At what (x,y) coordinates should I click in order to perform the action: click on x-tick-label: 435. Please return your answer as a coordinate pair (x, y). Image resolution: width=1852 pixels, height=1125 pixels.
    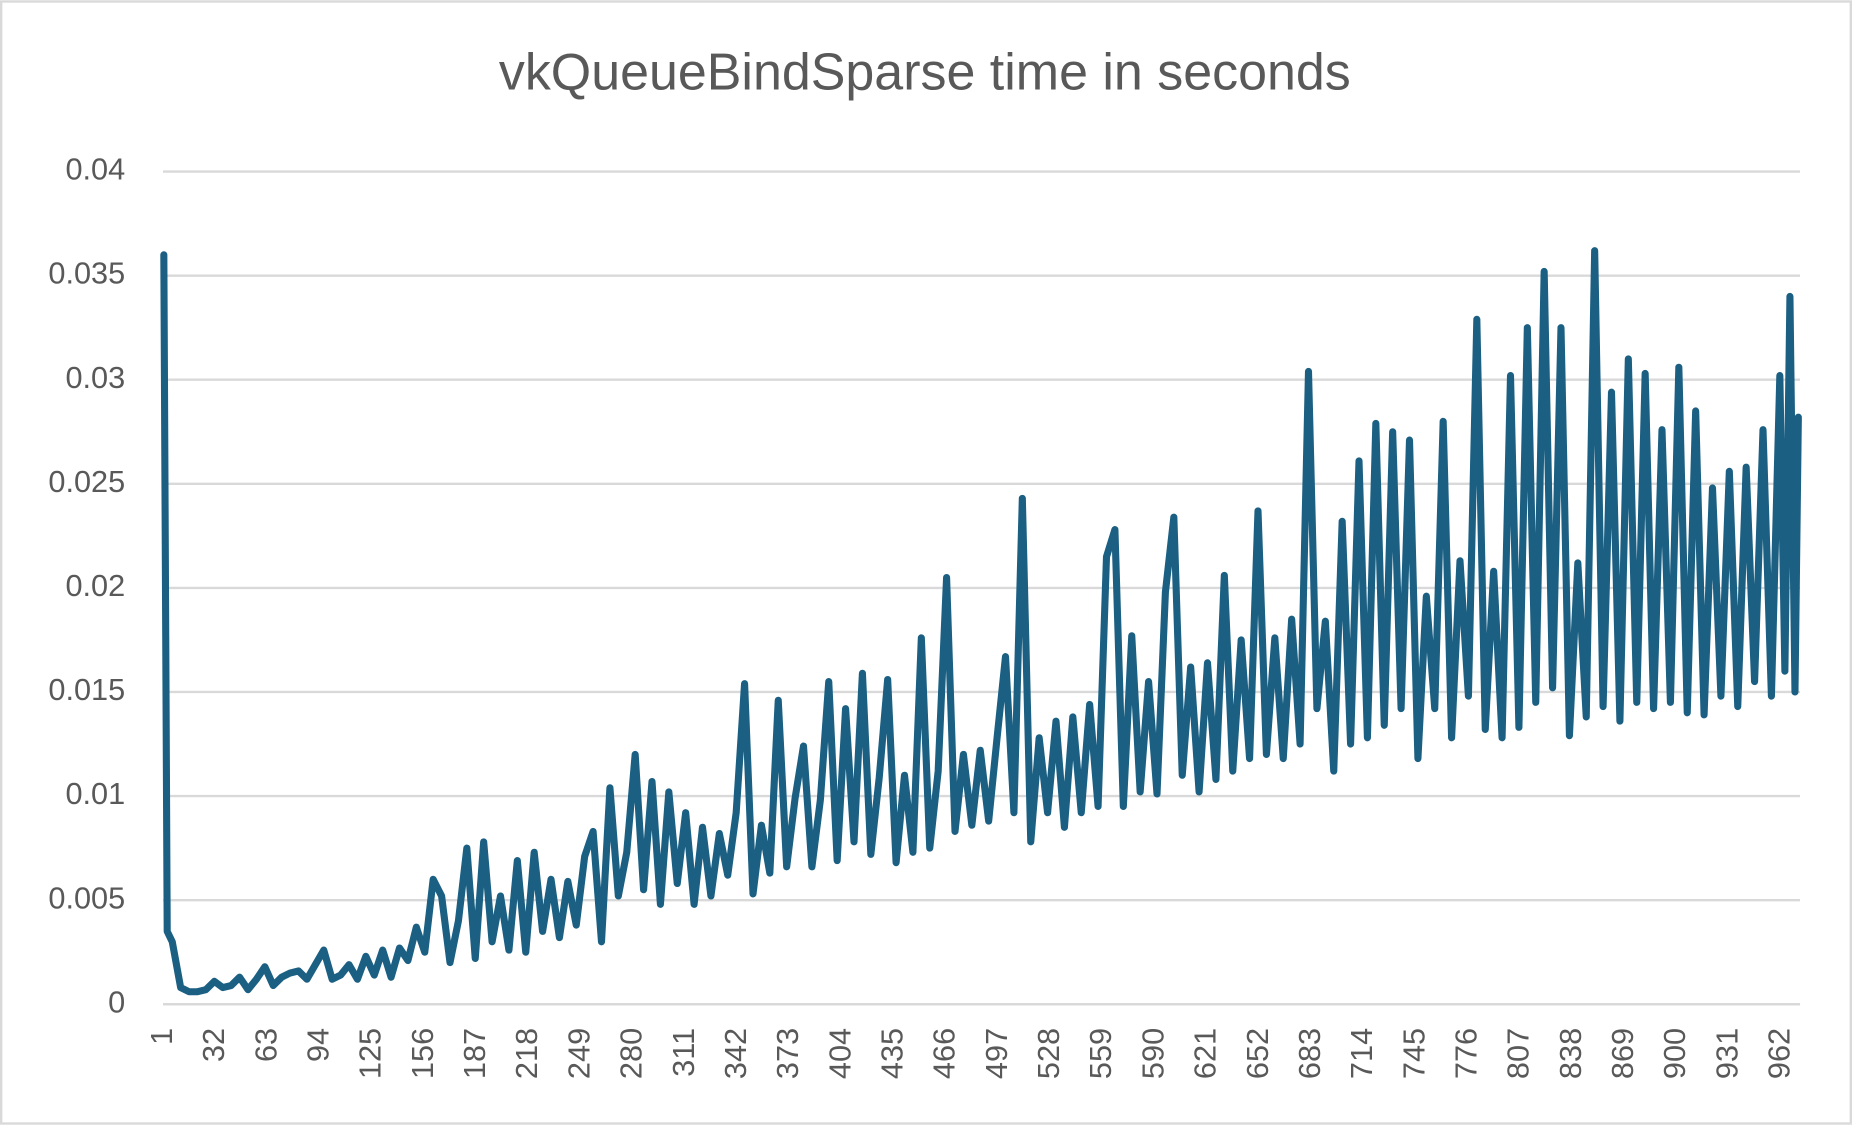
    Looking at the image, I should click on (892, 1053).